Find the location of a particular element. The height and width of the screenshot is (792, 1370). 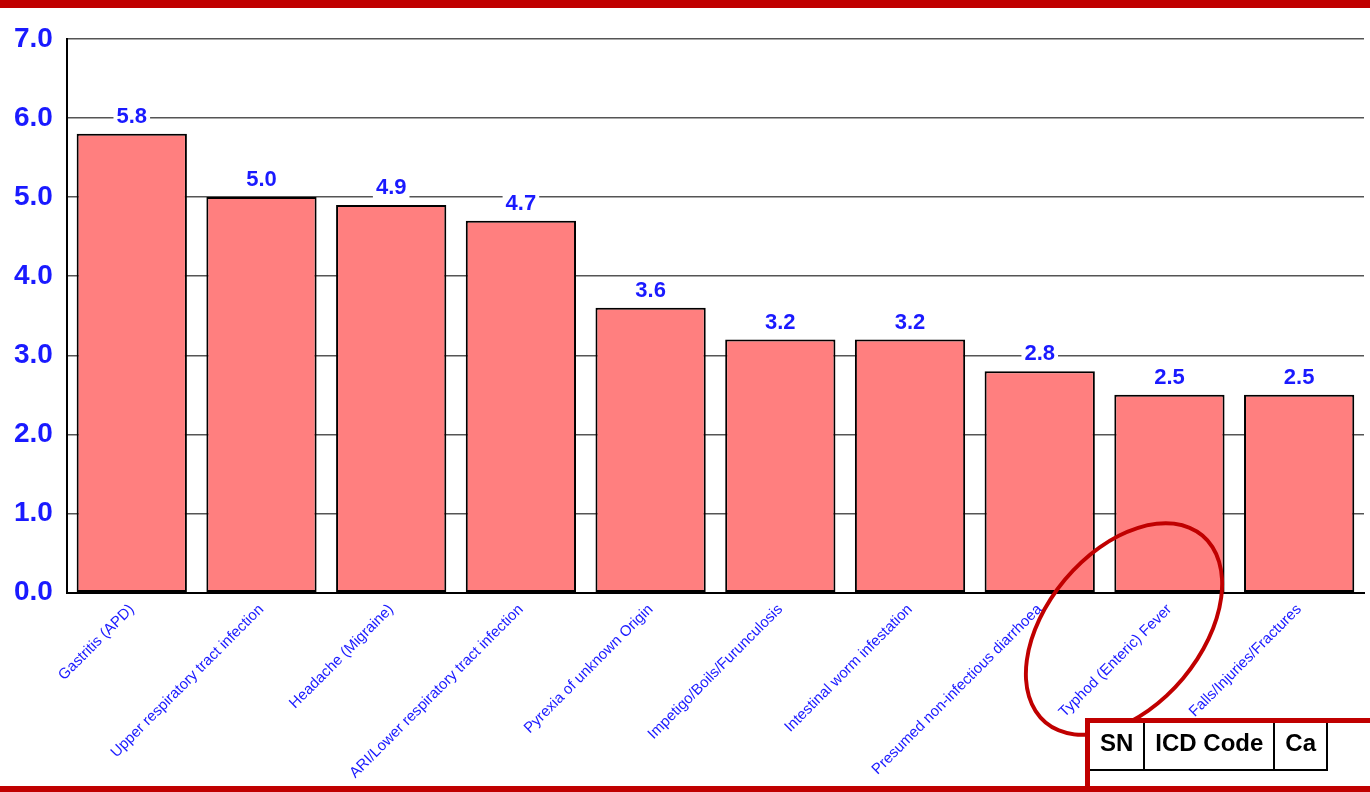

data-label: 5.8 is located at coordinates (132, 115).